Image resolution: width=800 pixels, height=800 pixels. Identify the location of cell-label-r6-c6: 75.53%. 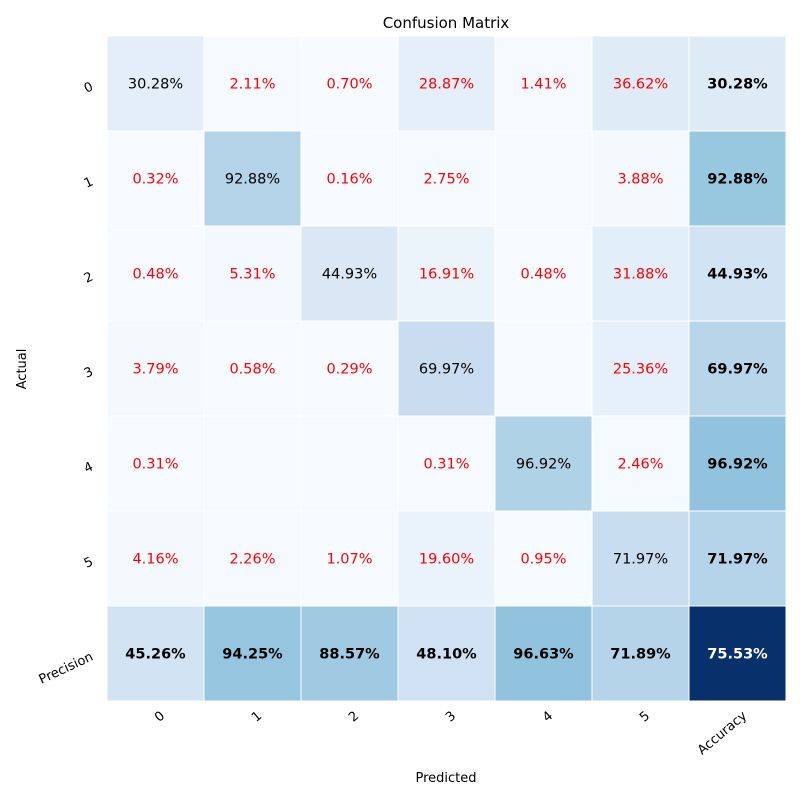
(737, 655).